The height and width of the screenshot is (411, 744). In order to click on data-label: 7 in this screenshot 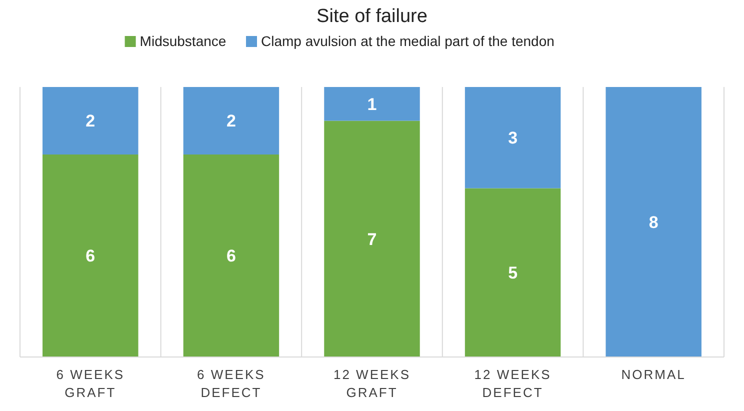, I will do `click(372, 239)`.